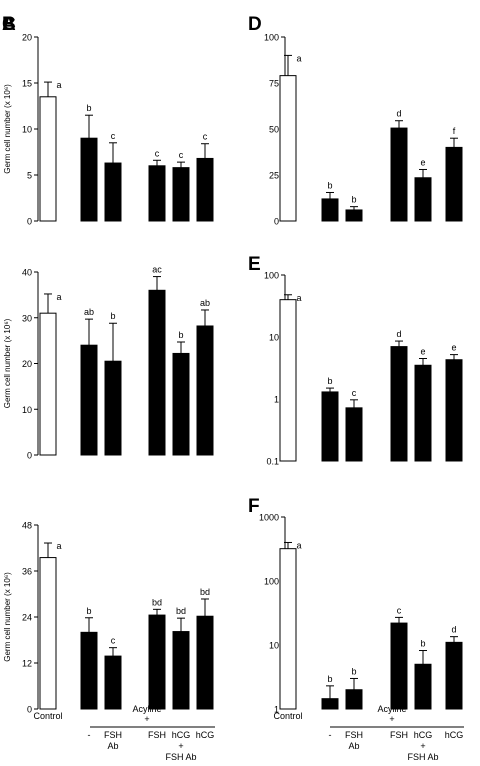 This screenshot has width=480, height=766. What do you see at coordinates (7, 129) in the screenshot?
I see `panel-a-y-axis-label: Germ cell number (x 10⁶)` at bounding box center [7, 129].